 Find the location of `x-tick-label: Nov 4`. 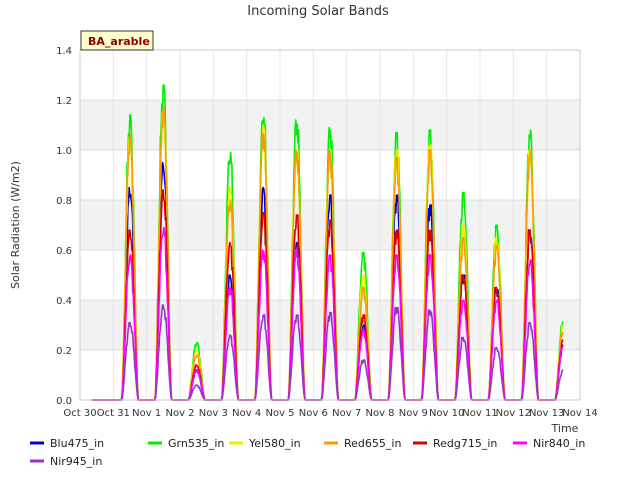

x-tick-label: Nov 4 is located at coordinates (246, 413).